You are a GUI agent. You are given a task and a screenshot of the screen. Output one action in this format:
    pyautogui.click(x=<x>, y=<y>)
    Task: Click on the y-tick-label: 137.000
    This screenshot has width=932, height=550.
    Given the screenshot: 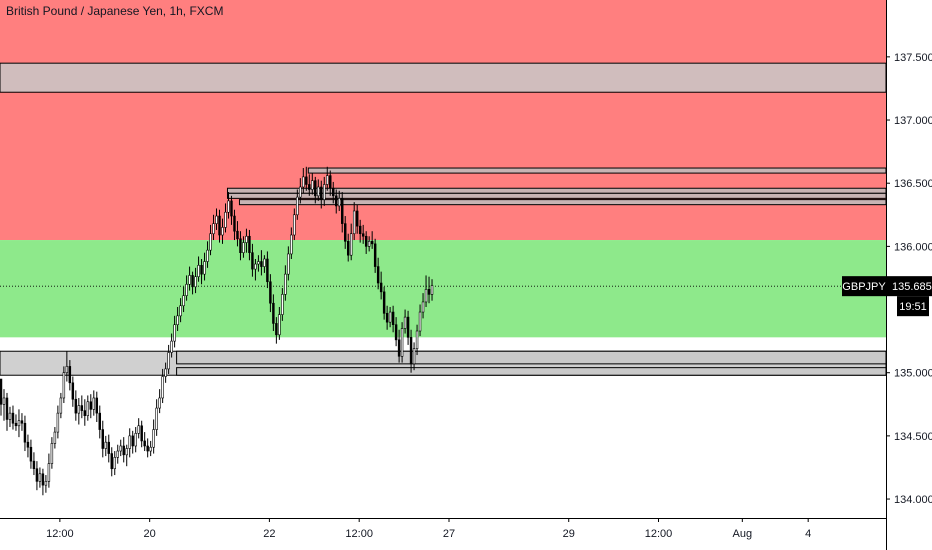 What is the action you would take?
    pyautogui.click(x=913, y=121)
    